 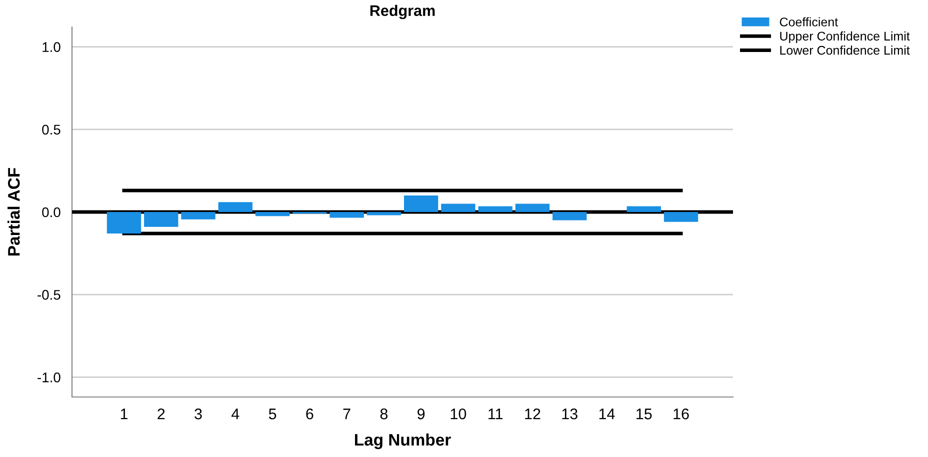 I want to click on y-tick-label: 0.5, so click(x=51, y=129).